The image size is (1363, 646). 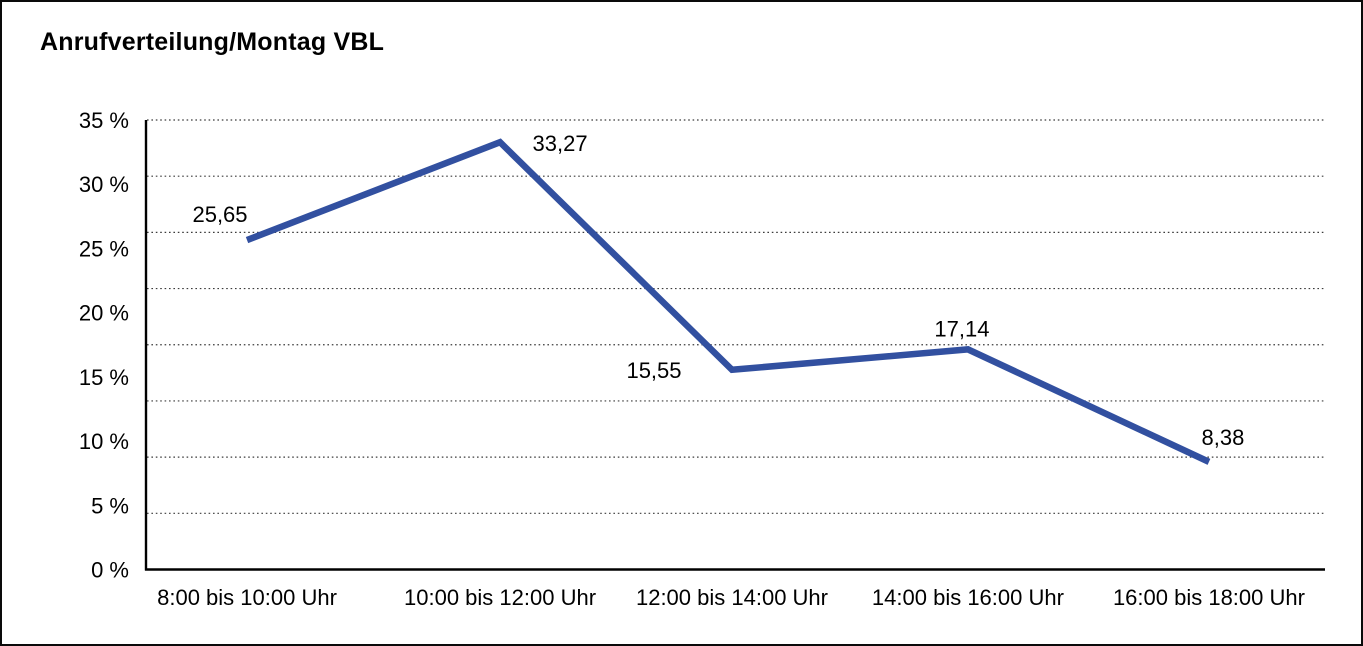 I want to click on x-category-label: 14:00 bis 16:00 Uhr, so click(x=968, y=597).